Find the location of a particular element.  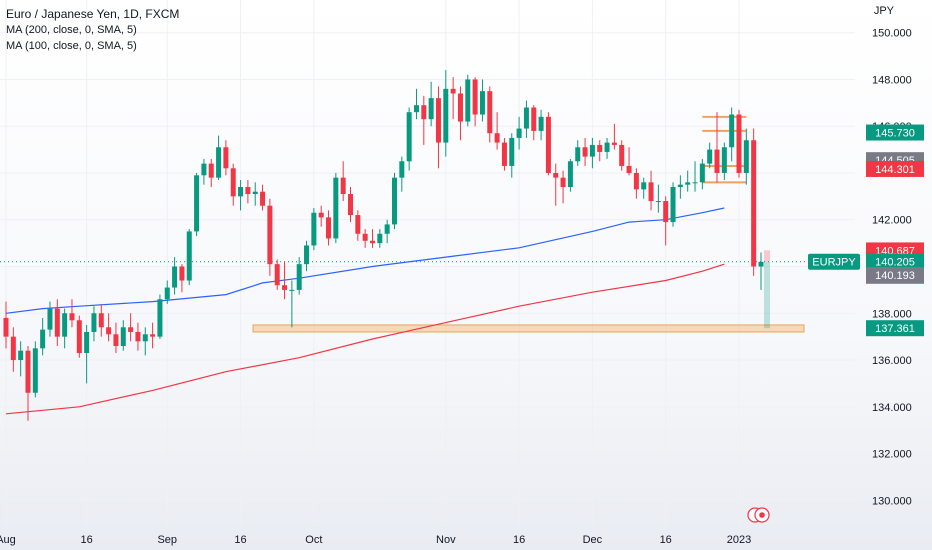

ma100-legend: MA (100, close, 0, SMA, 5) is located at coordinates (71, 46).